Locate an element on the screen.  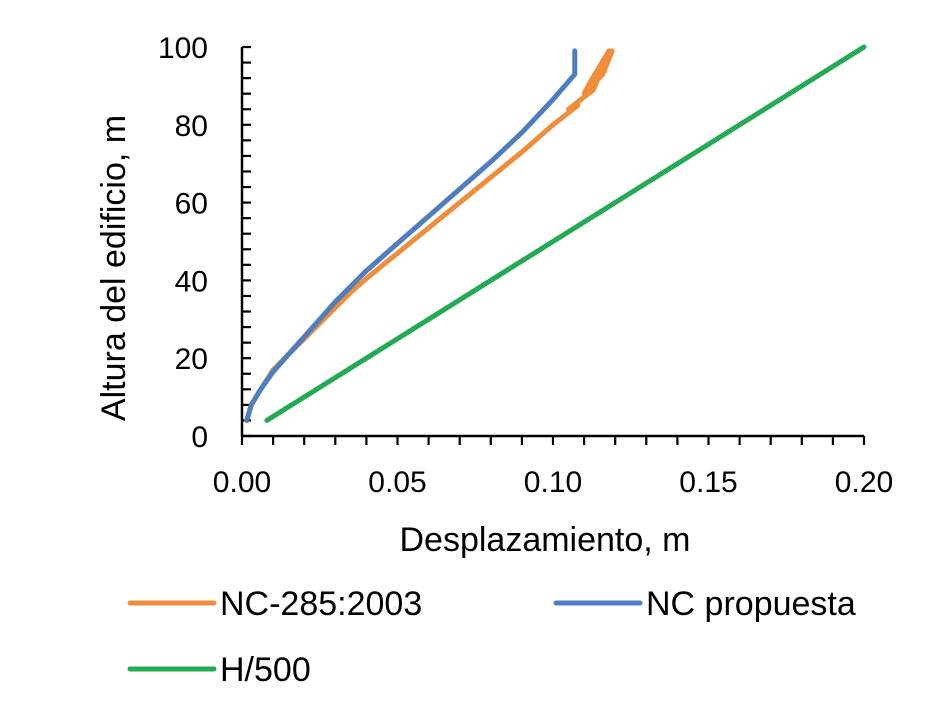
x-tick-label: 0.15 is located at coordinates (708, 482).